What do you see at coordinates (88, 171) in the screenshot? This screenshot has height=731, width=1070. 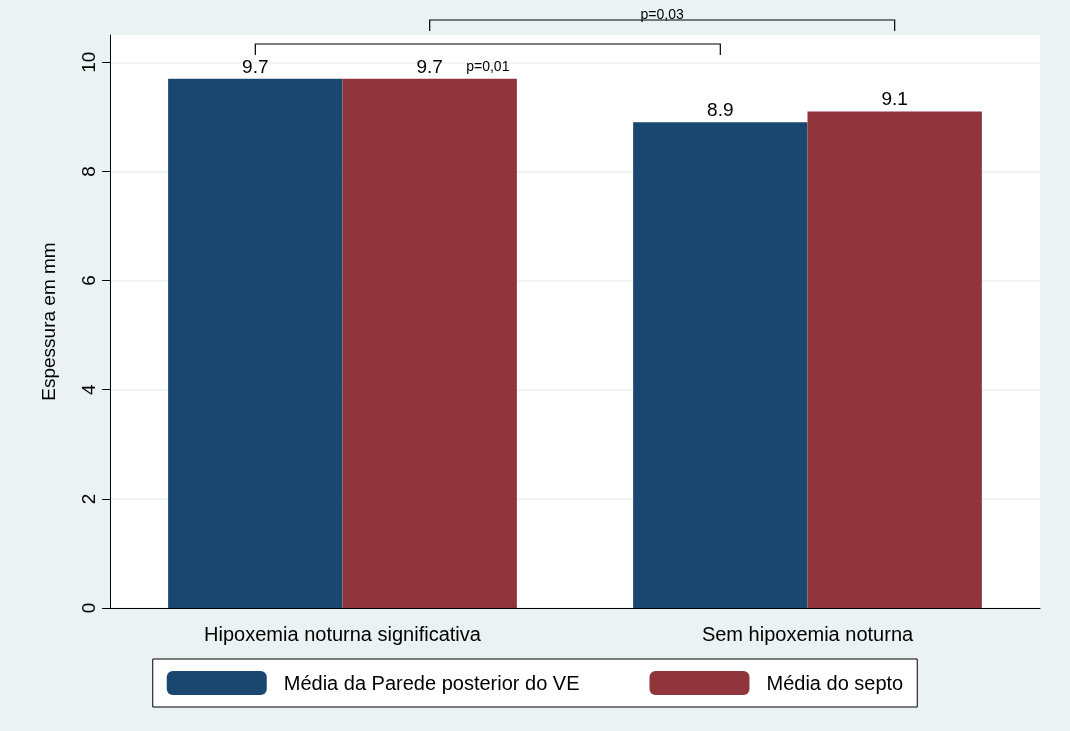 I see `y-tick-label: 8` at bounding box center [88, 171].